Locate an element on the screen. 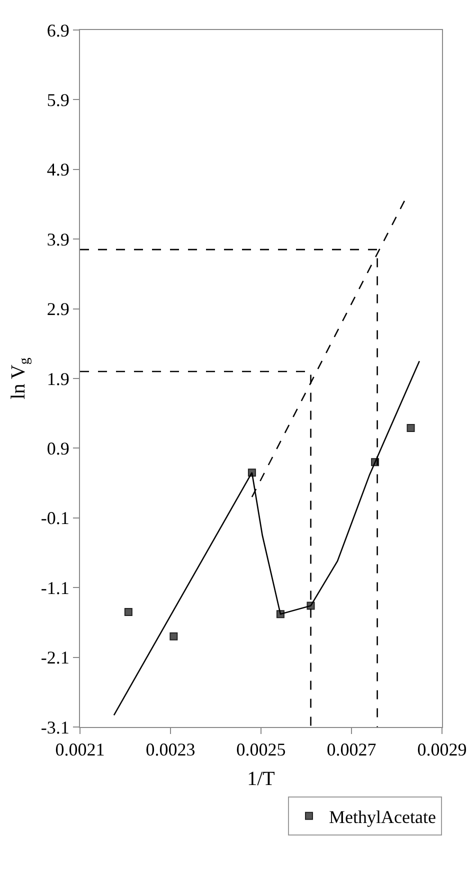  x-tick-label: 0.0025 is located at coordinates (261, 750).